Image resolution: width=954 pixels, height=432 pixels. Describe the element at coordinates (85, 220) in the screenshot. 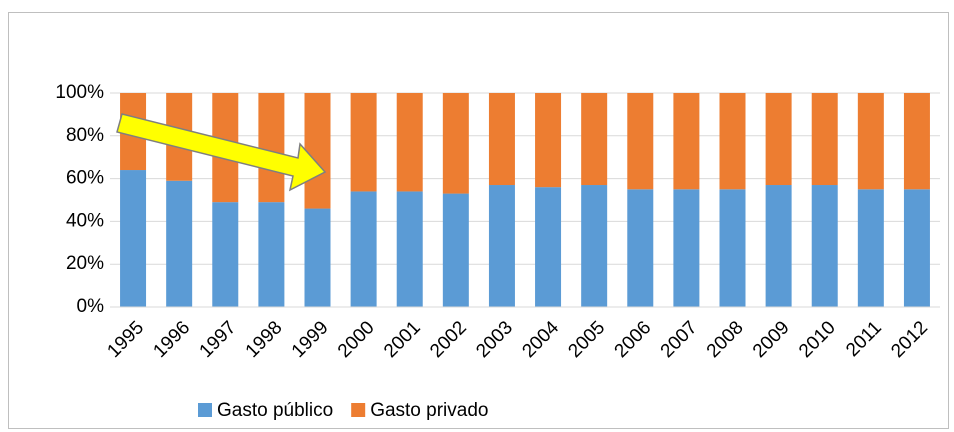

I see `y-tick-label: 40%` at that location.